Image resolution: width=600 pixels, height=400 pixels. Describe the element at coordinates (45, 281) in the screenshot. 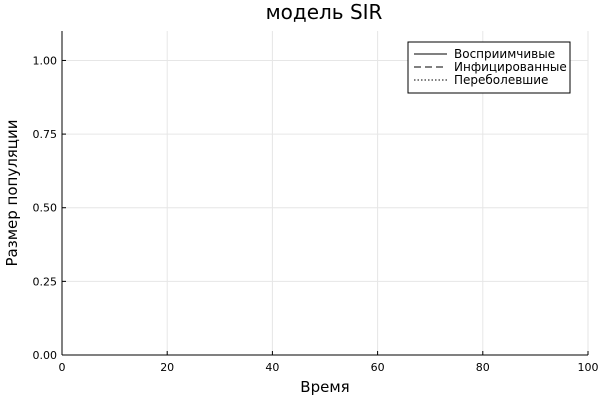

I see `y-tick-label: 0.25` at that location.